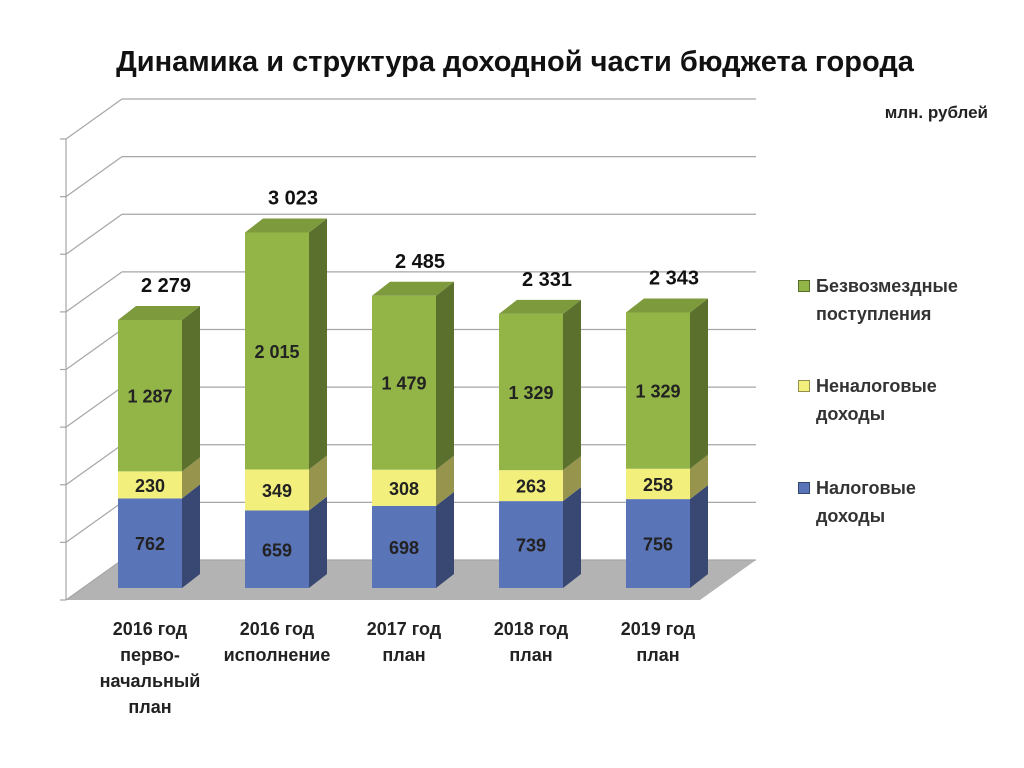 The height and width of the screenshot is (768, 1024). Describe the element at coordinates (866, 502) in the screenshot. I see `legend-label: Налоговые доходы` at that location.